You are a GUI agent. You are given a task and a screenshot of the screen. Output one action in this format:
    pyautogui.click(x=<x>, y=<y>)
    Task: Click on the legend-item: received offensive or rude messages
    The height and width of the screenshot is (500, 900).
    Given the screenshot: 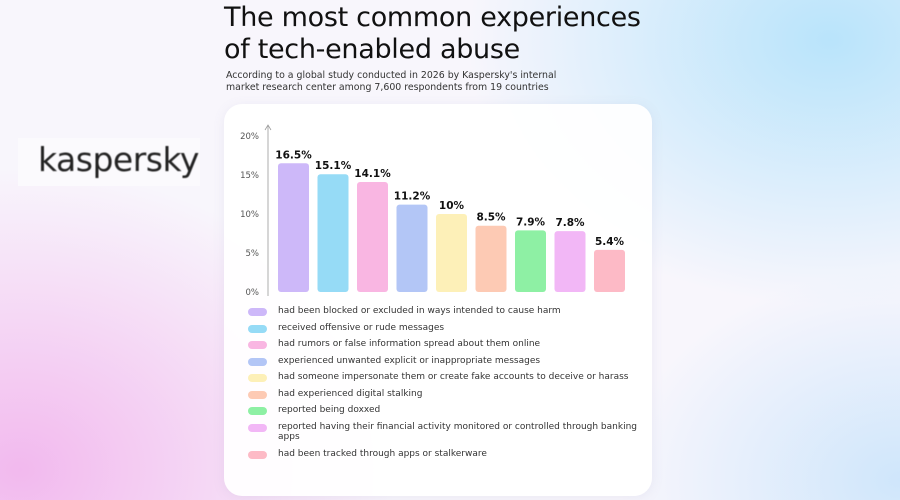 What is the action you would take?
    pyautogui.click(x=443, y=328)
    